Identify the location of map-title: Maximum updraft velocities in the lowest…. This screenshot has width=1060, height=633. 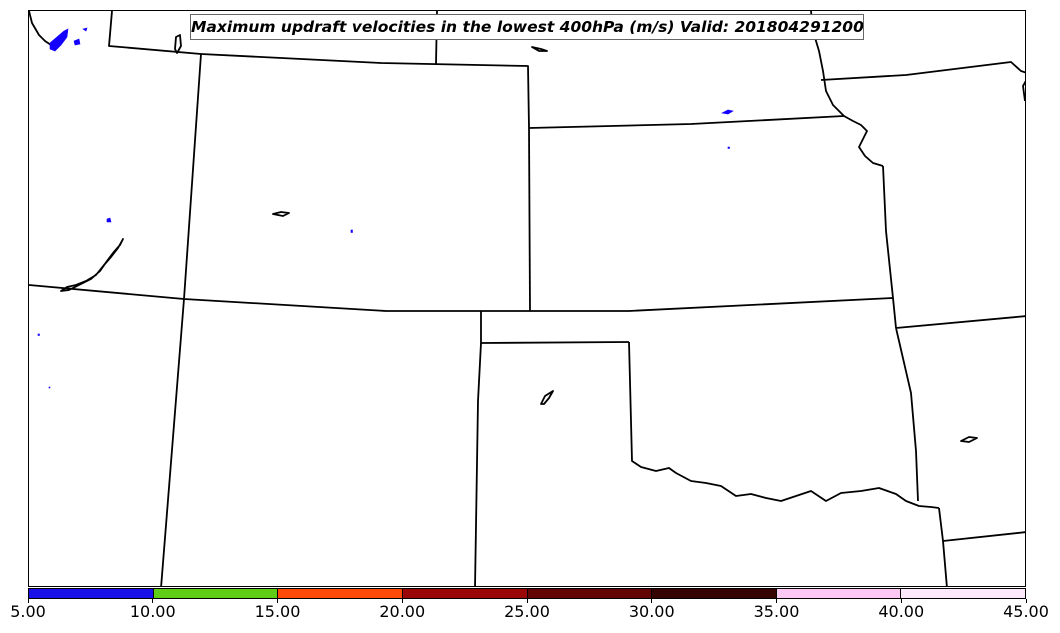
(527, 27).